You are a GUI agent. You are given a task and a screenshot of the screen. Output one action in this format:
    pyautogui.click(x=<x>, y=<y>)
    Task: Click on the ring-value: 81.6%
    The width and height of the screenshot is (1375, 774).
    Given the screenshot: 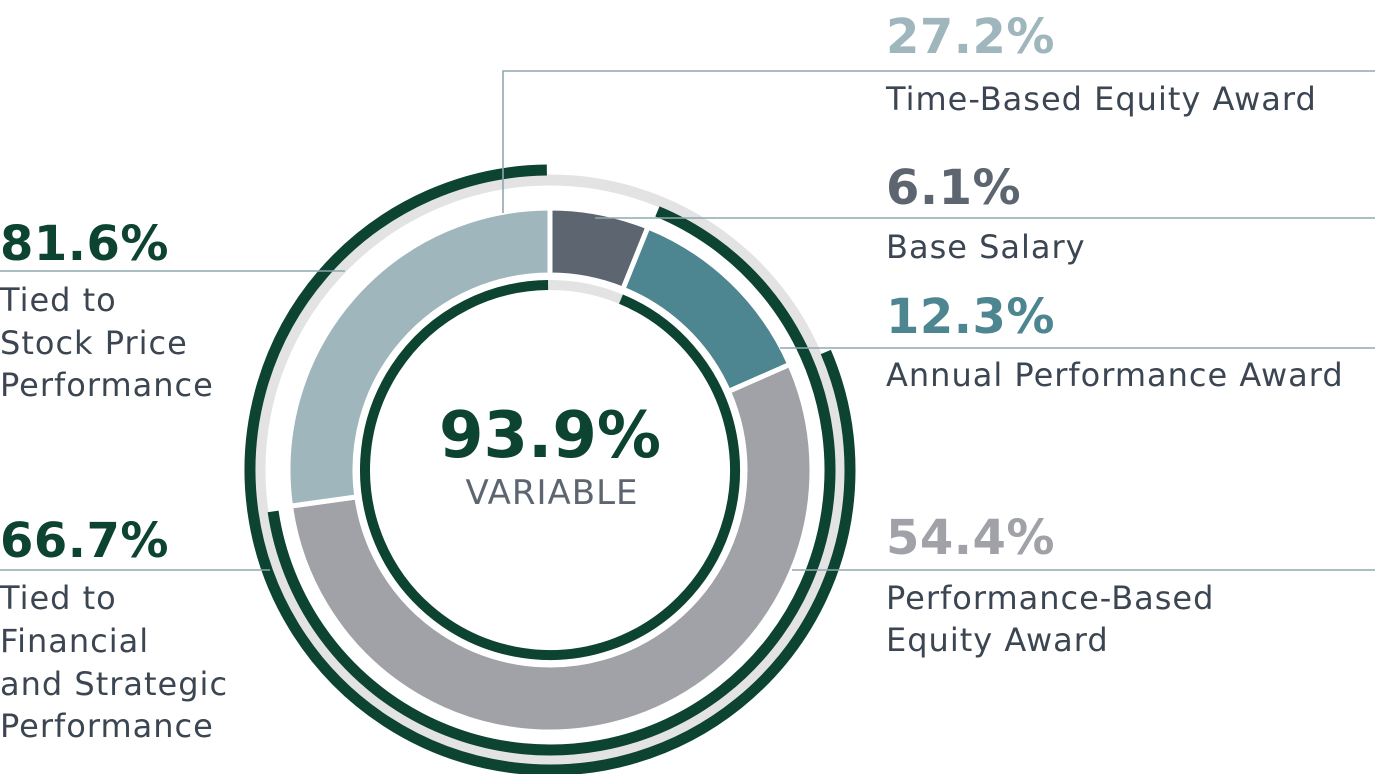 What is the action you would take?
    pyautogui.click(x=84, y=244)
    